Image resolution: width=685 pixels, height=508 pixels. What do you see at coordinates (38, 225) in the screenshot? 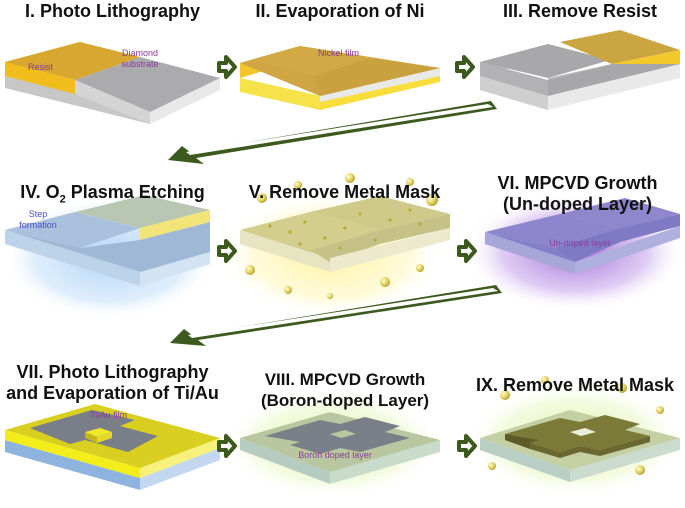
I see `step-formation-label-line2: formation` at bounding box center [38, 225].